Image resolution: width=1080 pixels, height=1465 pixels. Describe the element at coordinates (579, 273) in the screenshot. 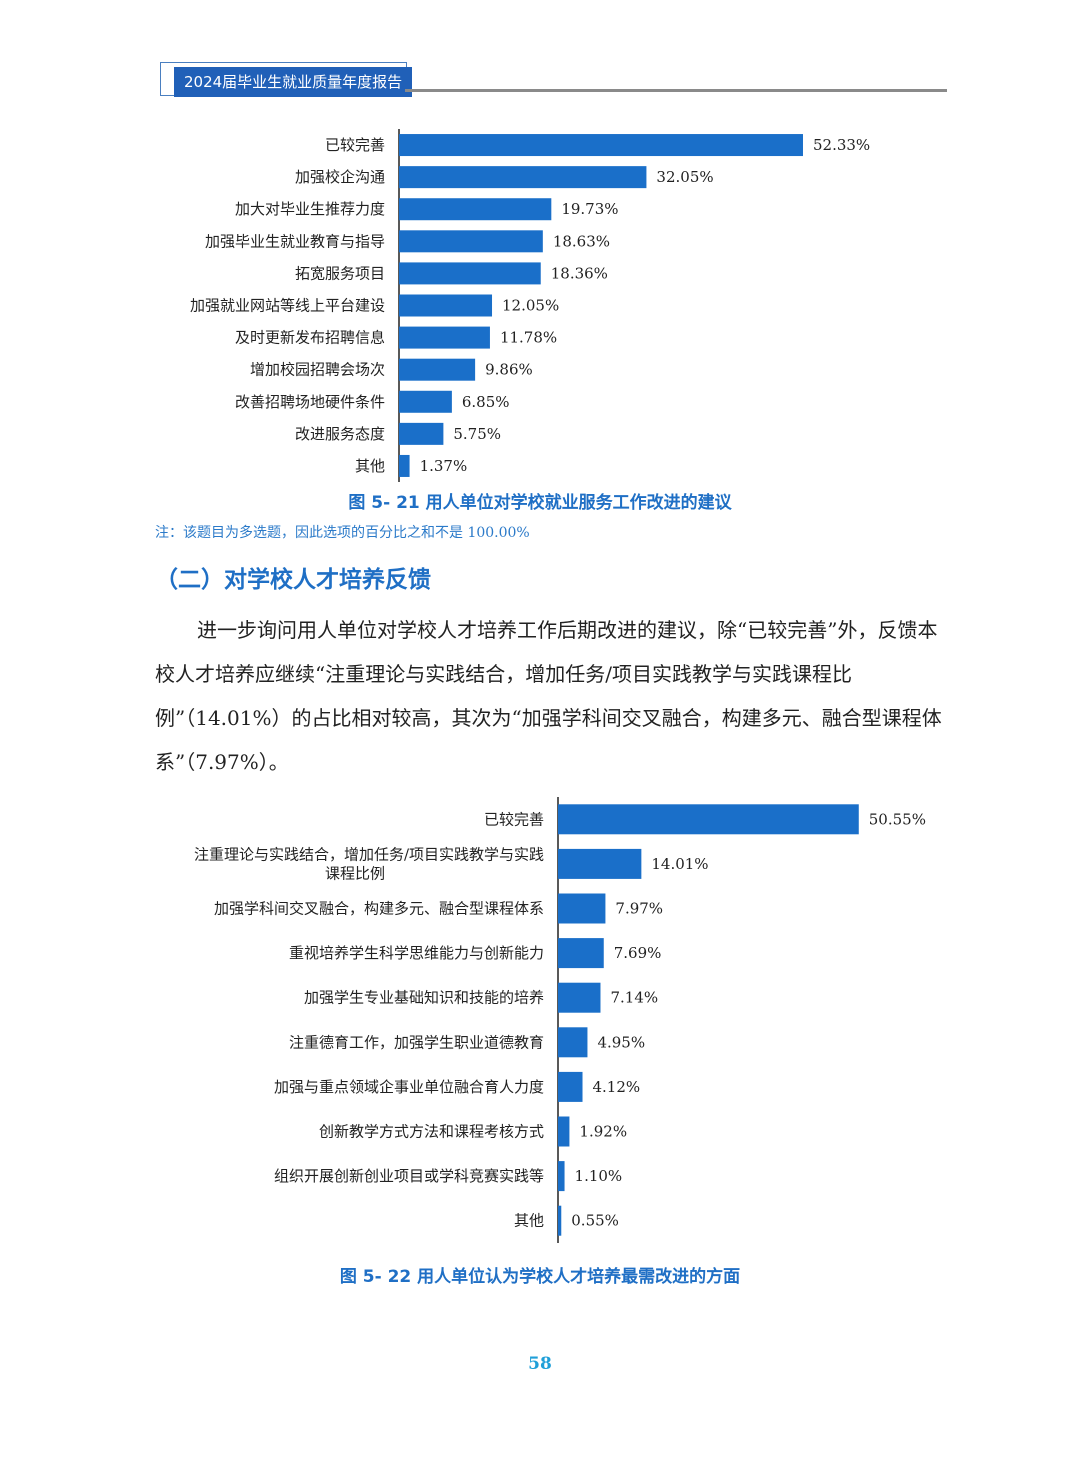

I see `data-label: 18.36%` at that location.